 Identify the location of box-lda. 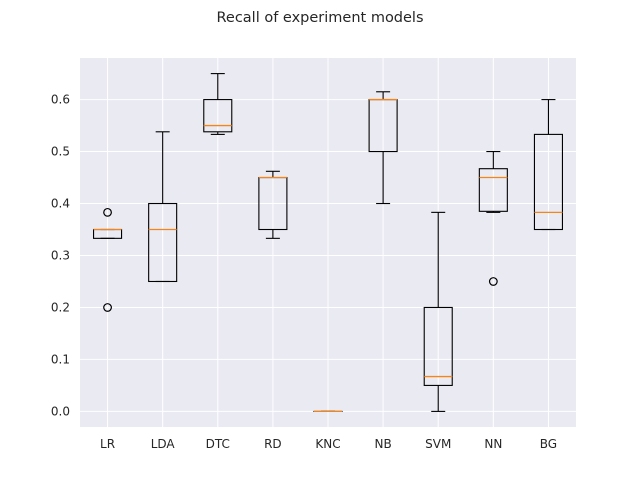
(163, 207).